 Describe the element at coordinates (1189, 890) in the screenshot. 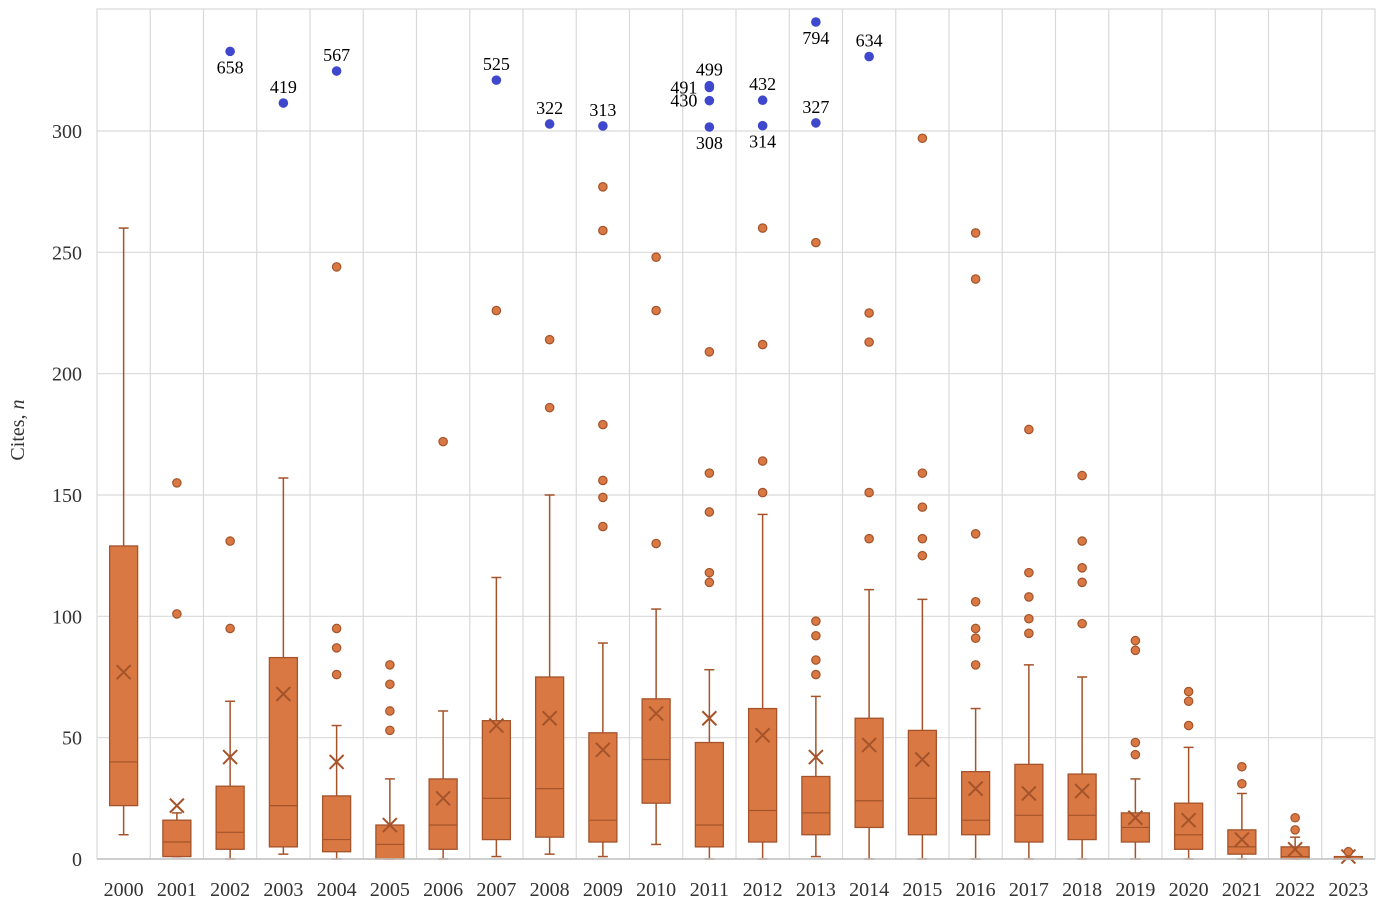

I see `x-tick-label: 2020` at that location.